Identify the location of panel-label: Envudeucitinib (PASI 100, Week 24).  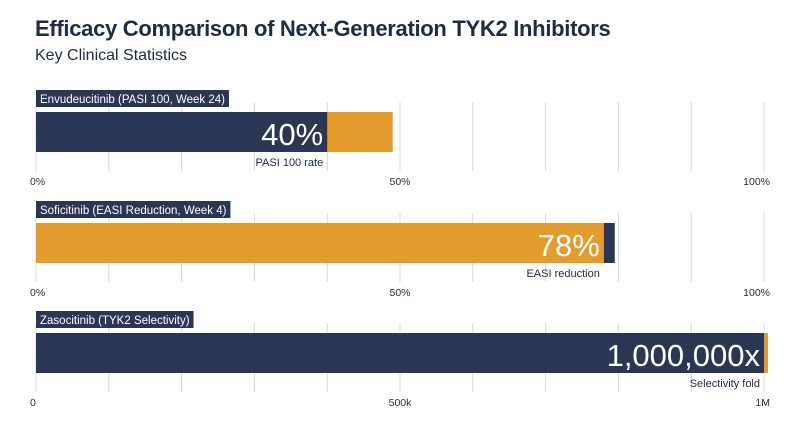
(132, 100).